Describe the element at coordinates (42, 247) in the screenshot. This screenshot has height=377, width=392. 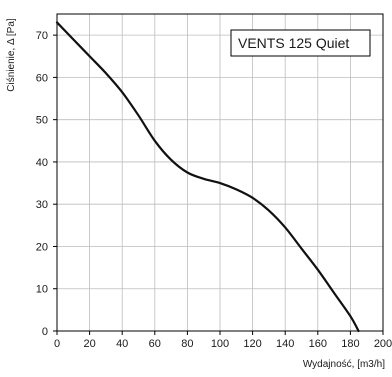
I see `y-tick-label: 20` at that location.